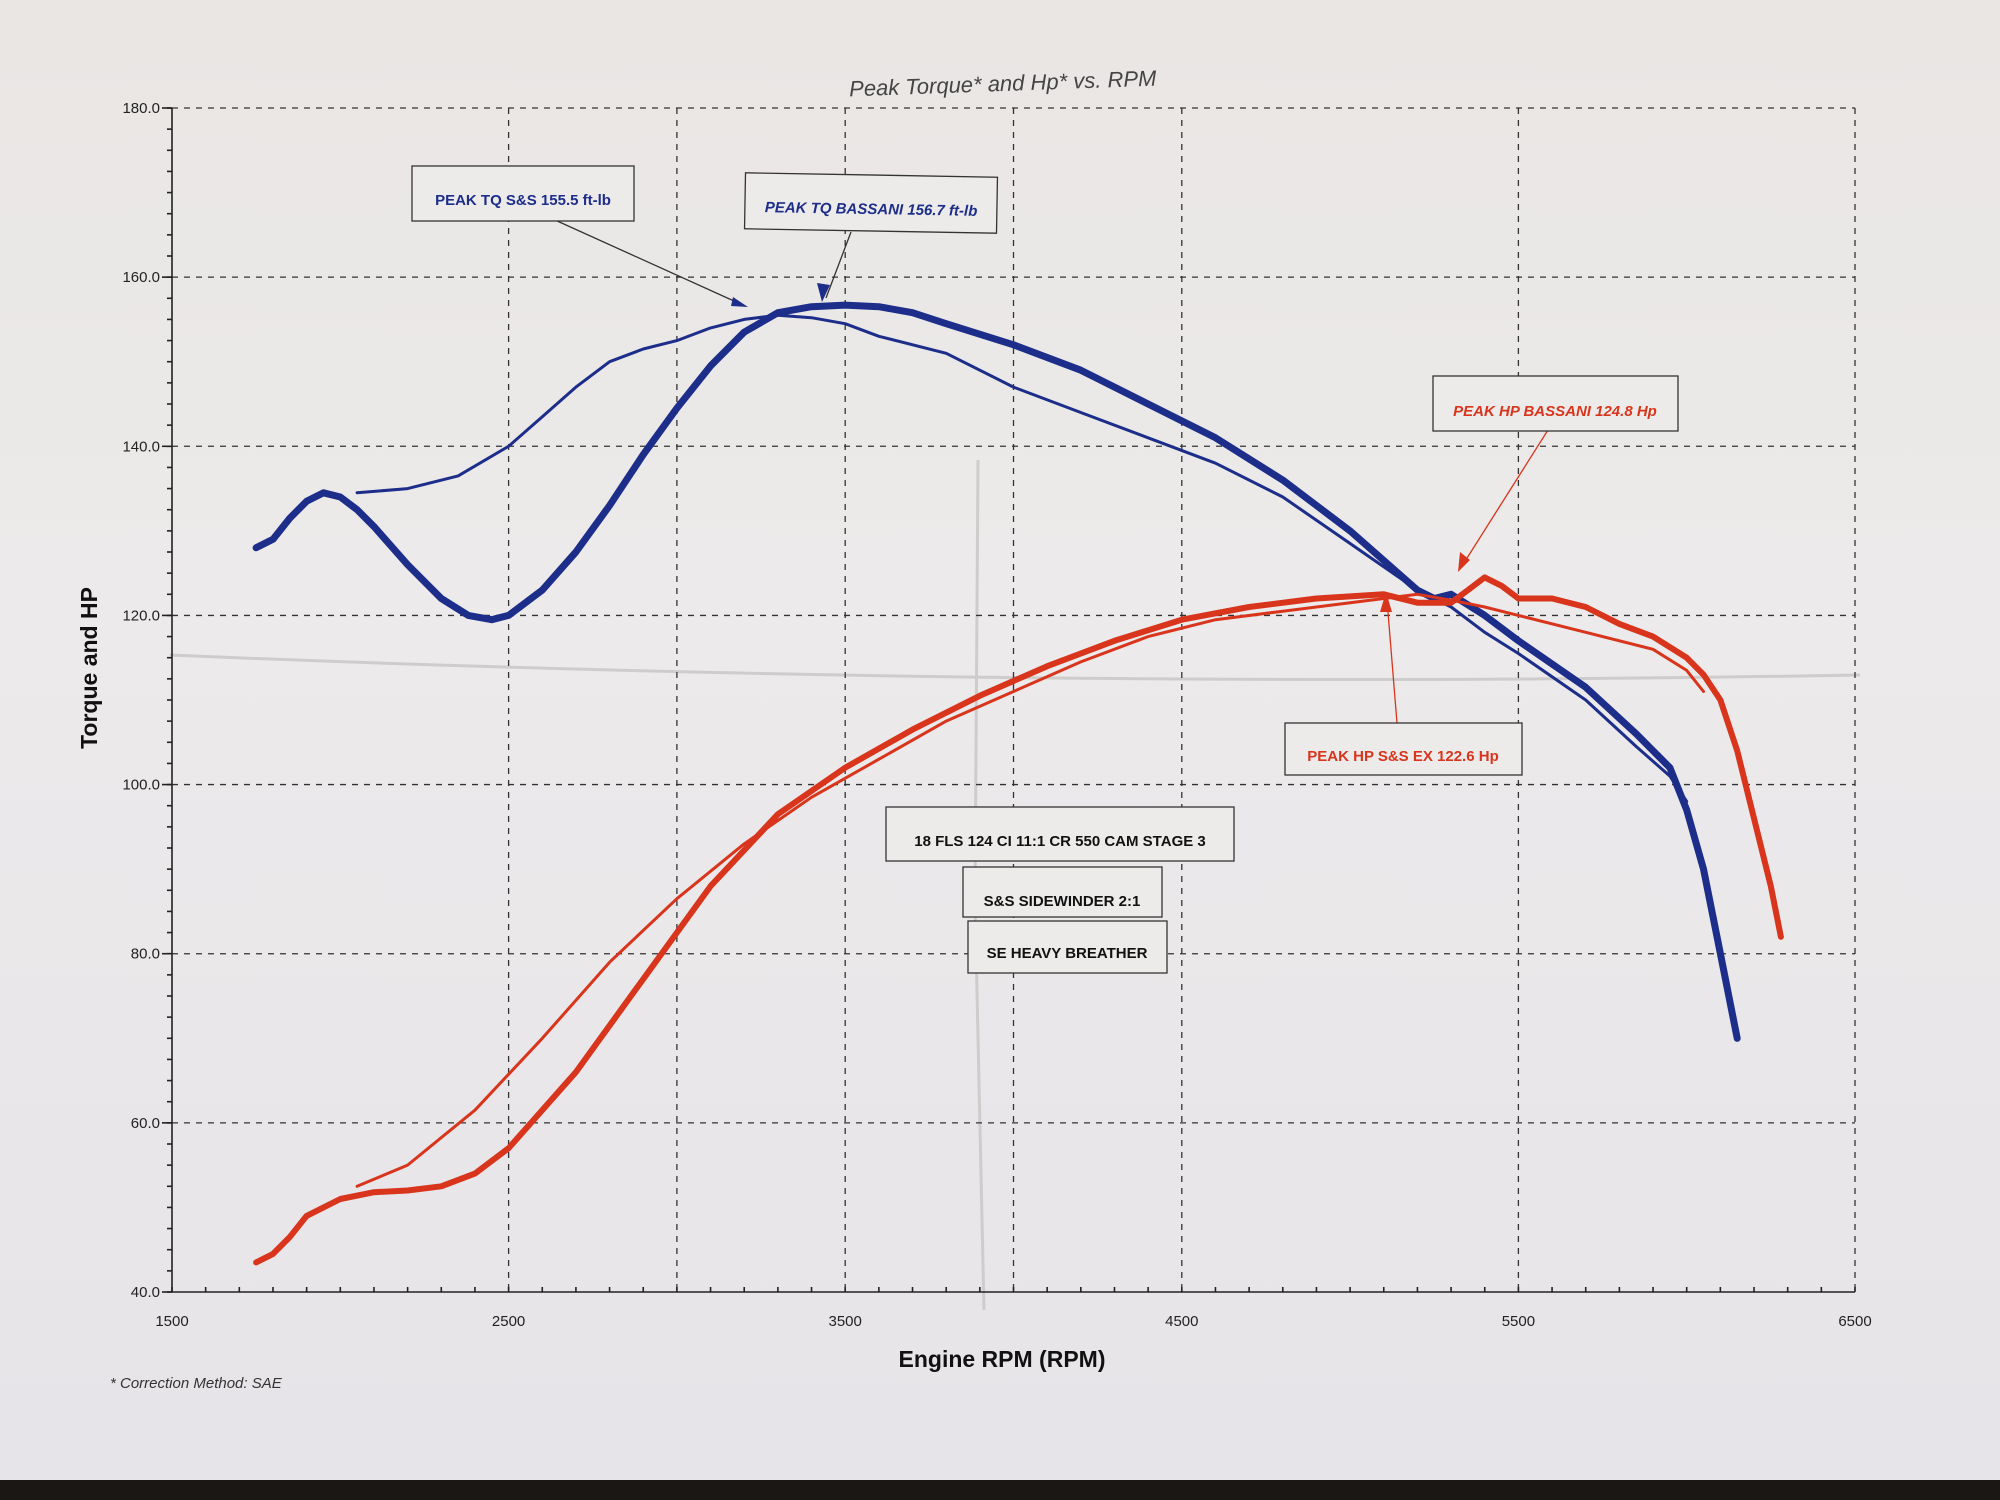 The image size is (2000, 1500). I want to click on peak-tq-bassani-arrow, so click(823, 292).